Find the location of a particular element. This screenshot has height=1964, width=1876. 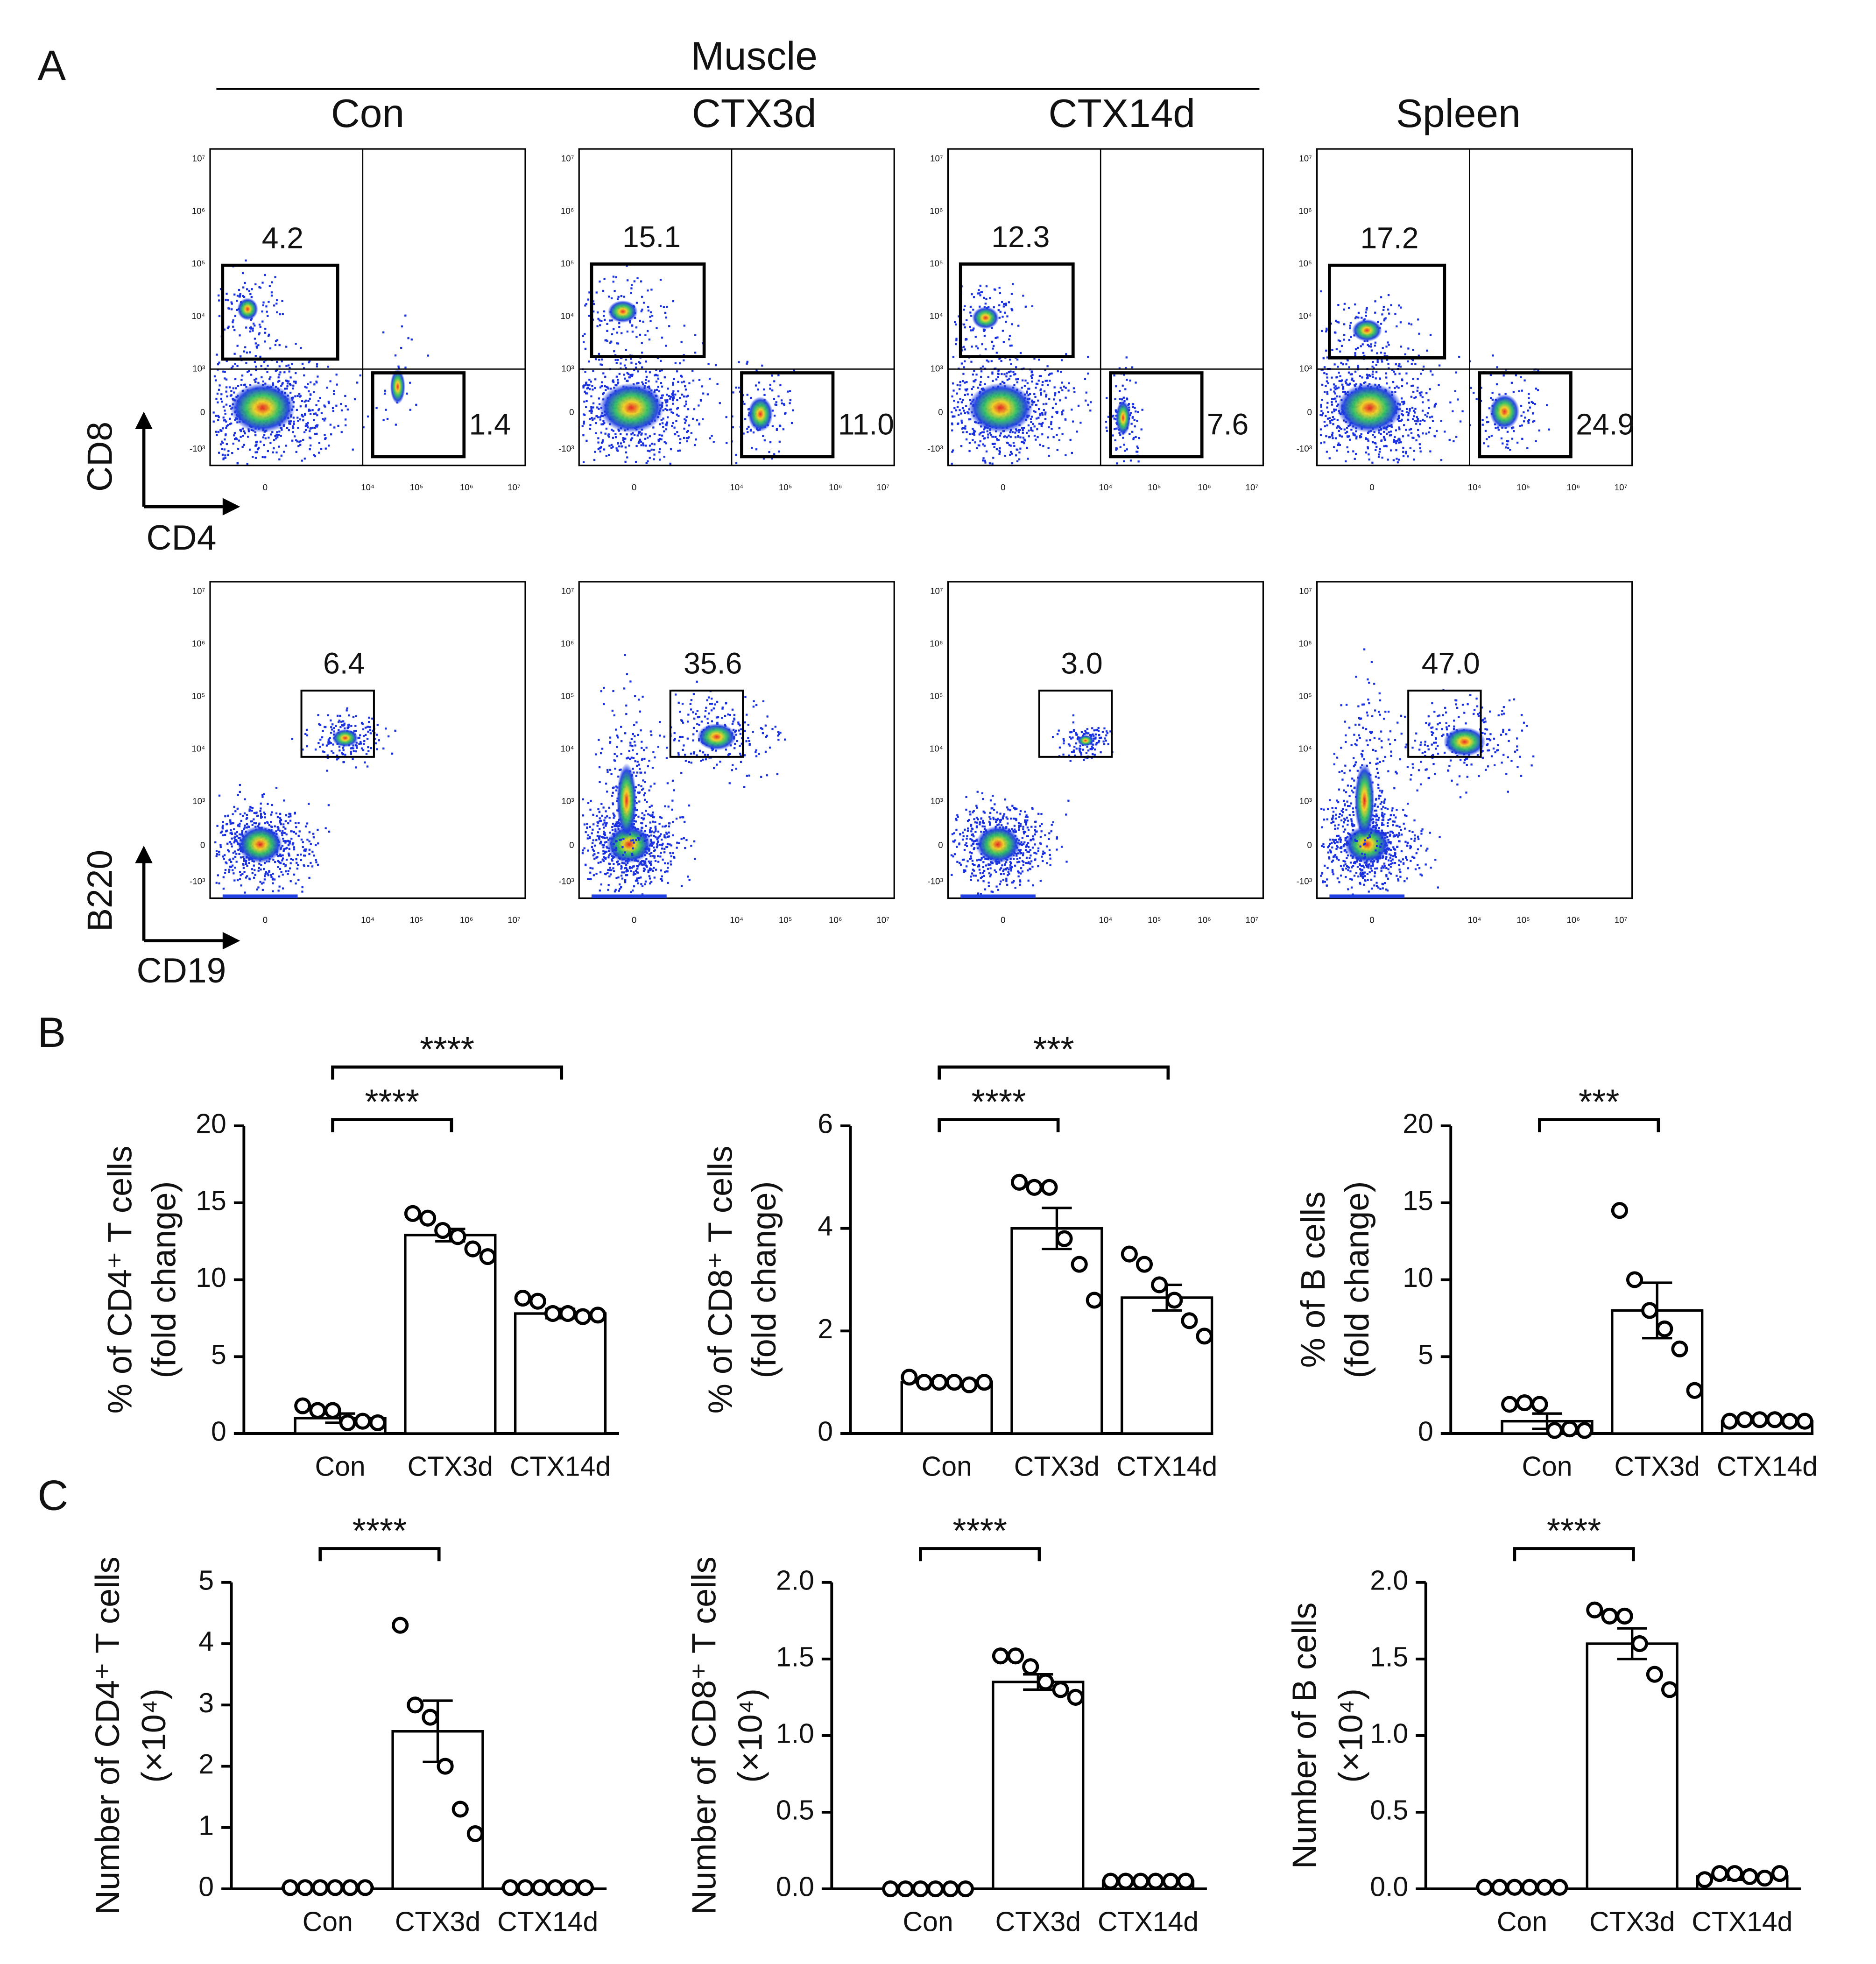

flow-y-tick: 10⁵ is located at coordinates (936, 263).